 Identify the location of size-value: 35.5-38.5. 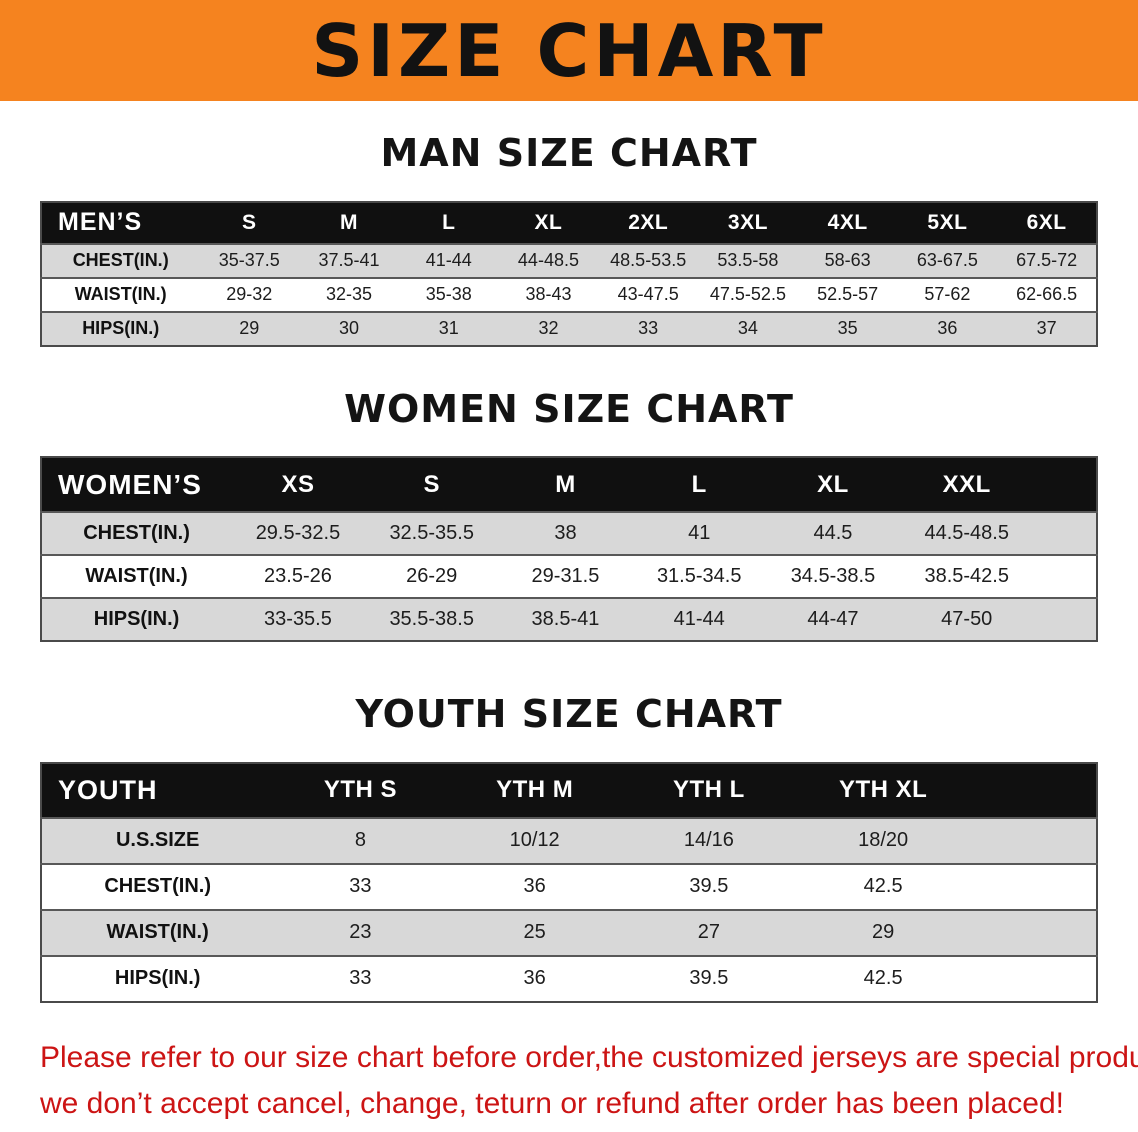
(431, 619).